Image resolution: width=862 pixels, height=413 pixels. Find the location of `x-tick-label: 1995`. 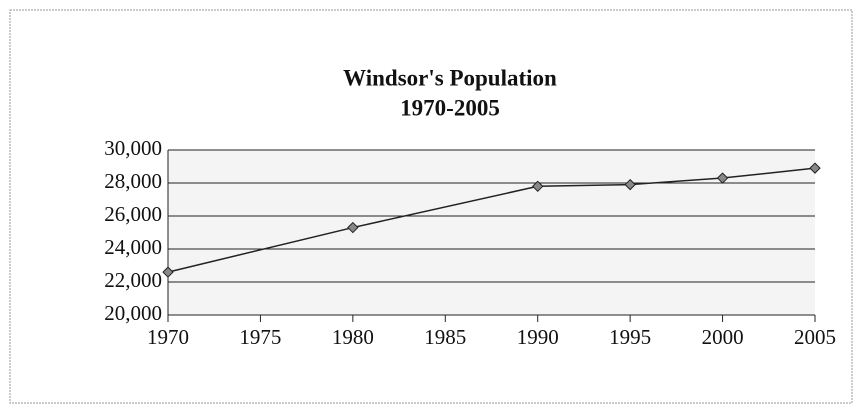

x-tick-label: 1995 is located at coordinates (630, 337).